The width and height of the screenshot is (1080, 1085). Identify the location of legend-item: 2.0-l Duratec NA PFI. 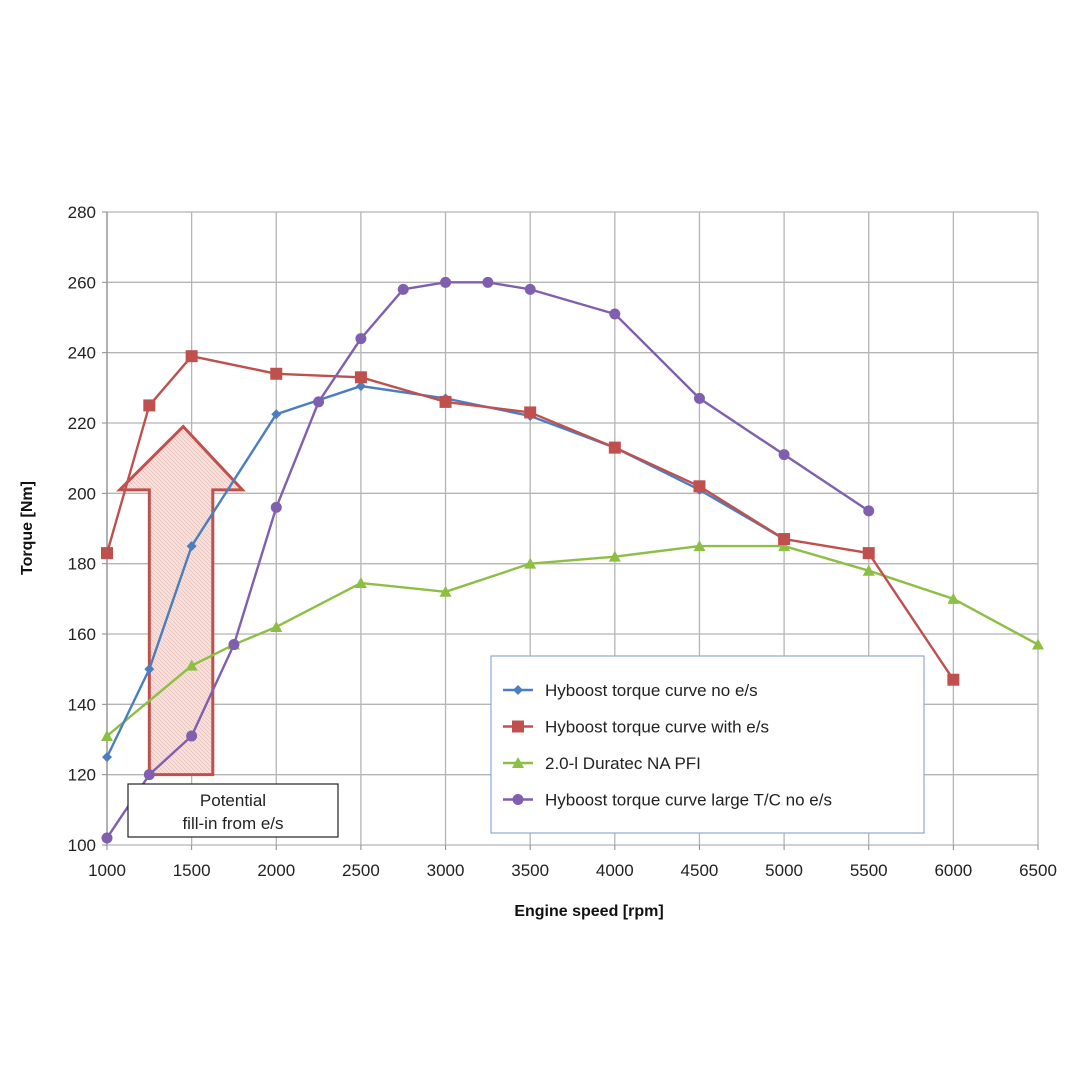
(602, 763).